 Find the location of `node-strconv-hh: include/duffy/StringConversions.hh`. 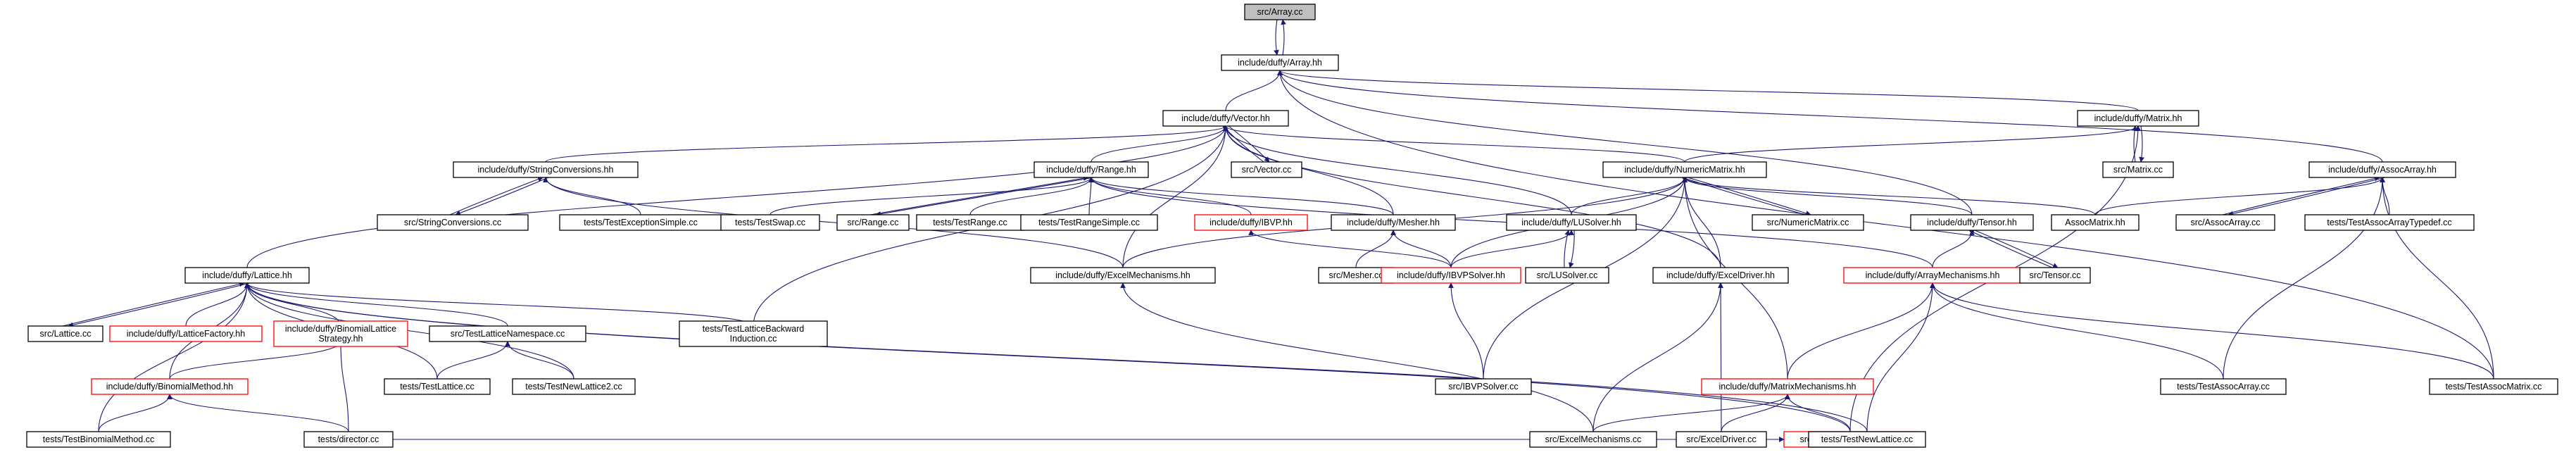

node-strconv-hh: include/duffy/StringConversions.hh is located at coordinates (546, 169).